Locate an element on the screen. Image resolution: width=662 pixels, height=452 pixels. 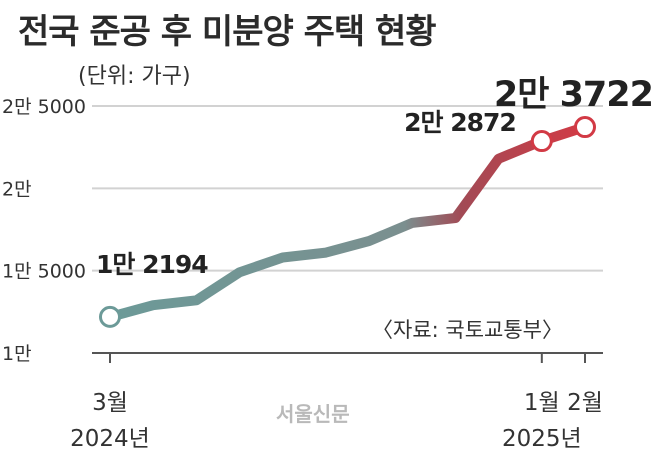
x-tick-sublabel-1: 2025년 is located at coordinates (542, 439).